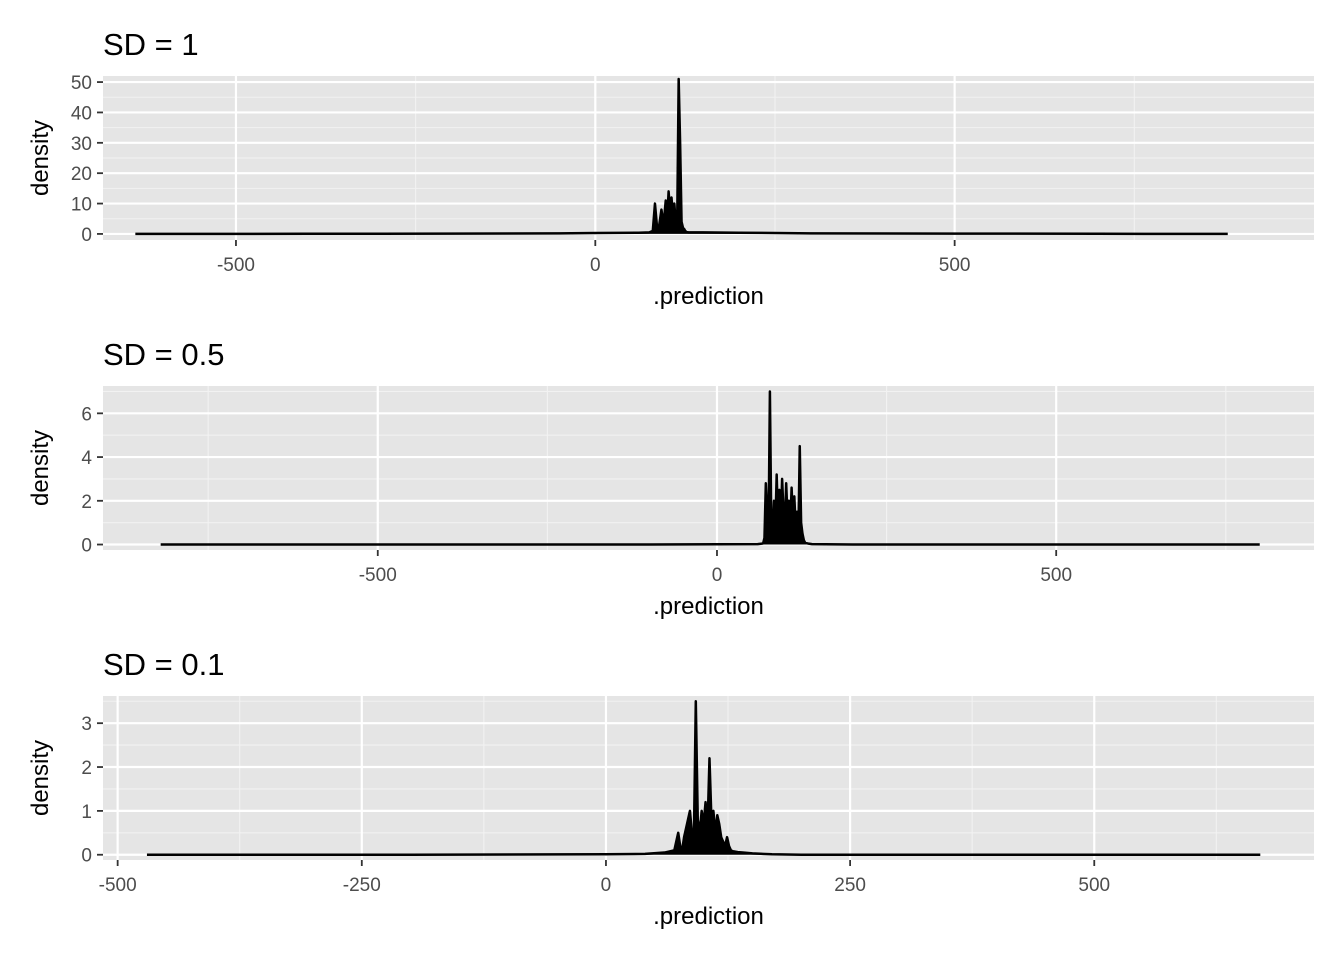  Describe the element at coordinates (164, 354) in the screenshot. I see `panel-title: SD = 0.5` at that location.